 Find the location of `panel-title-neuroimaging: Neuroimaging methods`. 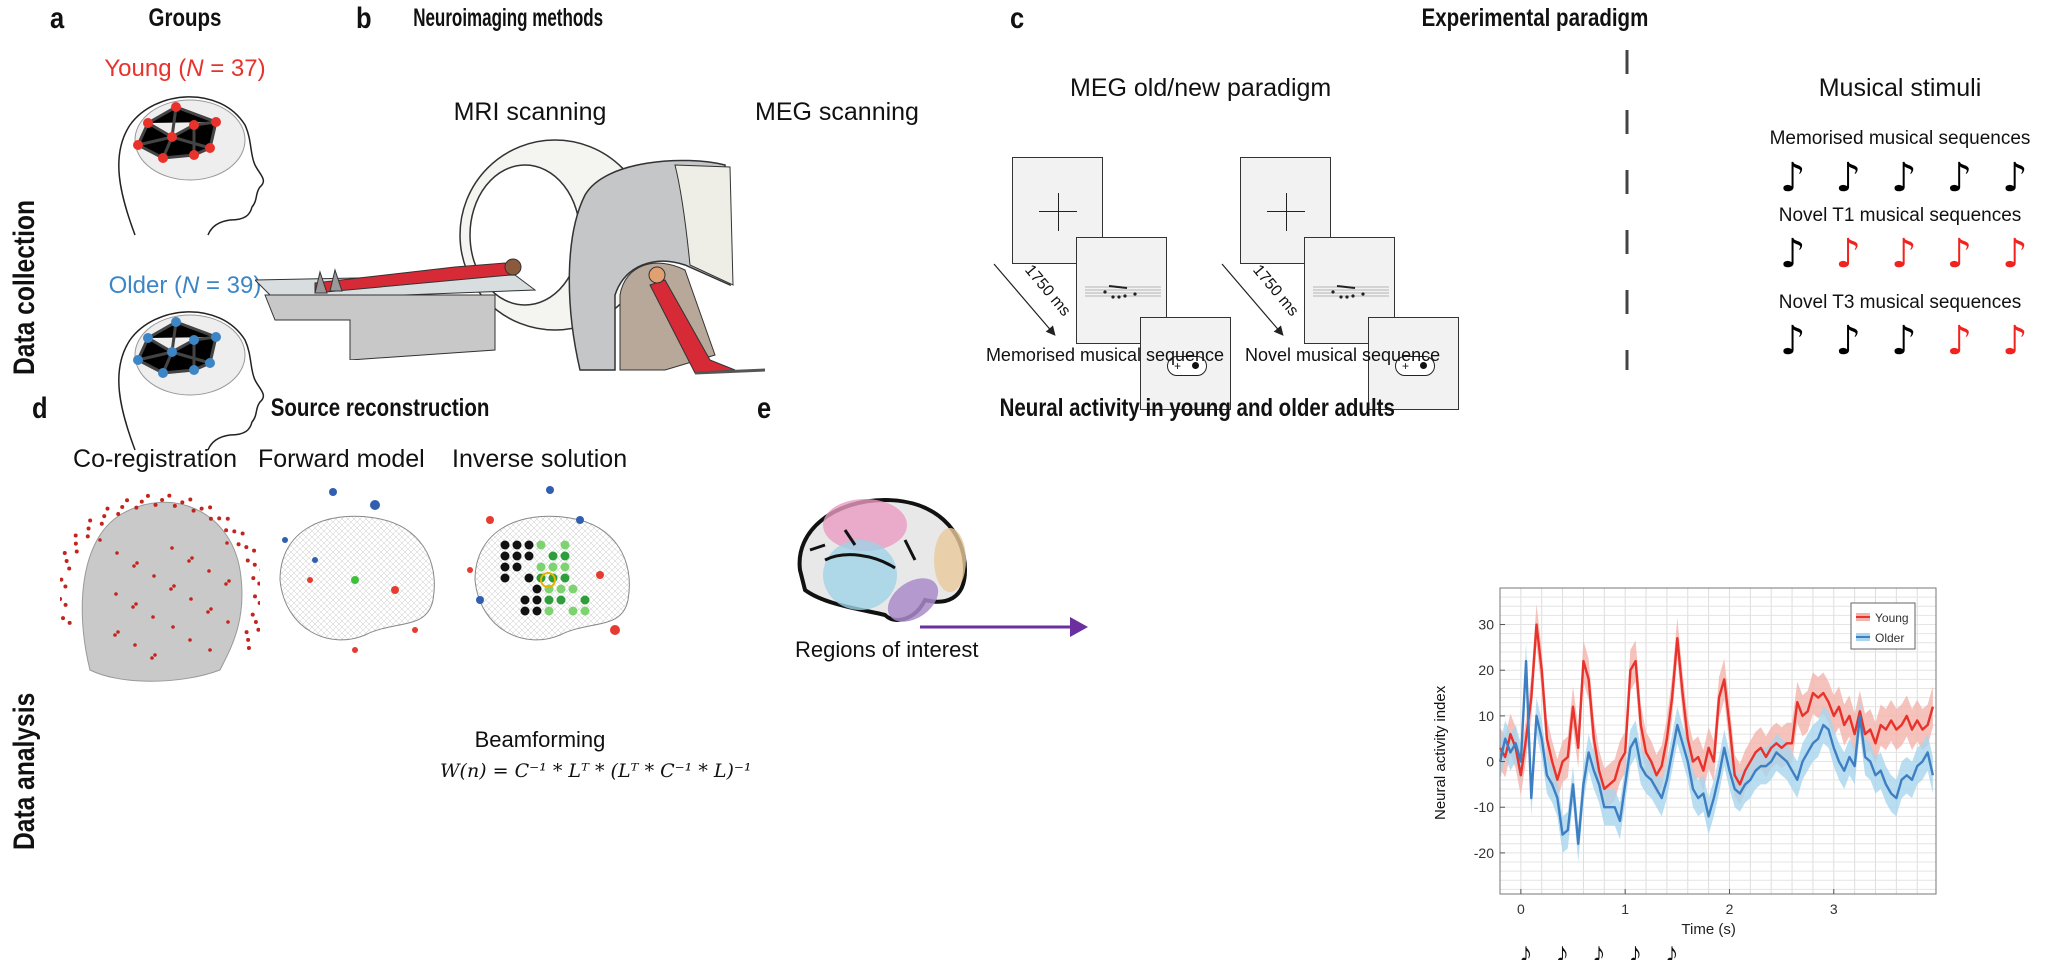

panel-title-neuroimaging: Neuroimaging methods is located at coordinates (508, 18).